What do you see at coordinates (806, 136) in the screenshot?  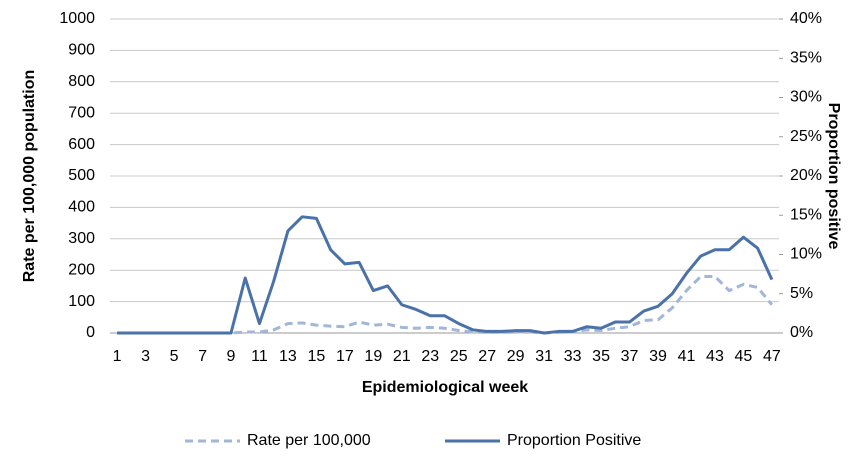 I see `y2-tick-label: 25%` at bounding box center [806, 136].